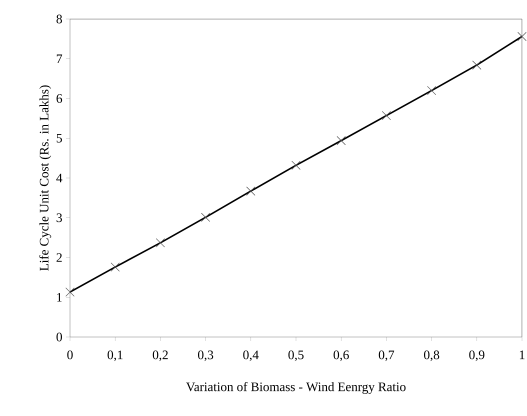 The image size is (527, 416). Describe the element at coordinates (59, 19) in the screenshot. I see `y-tick-label: 8` at that location.